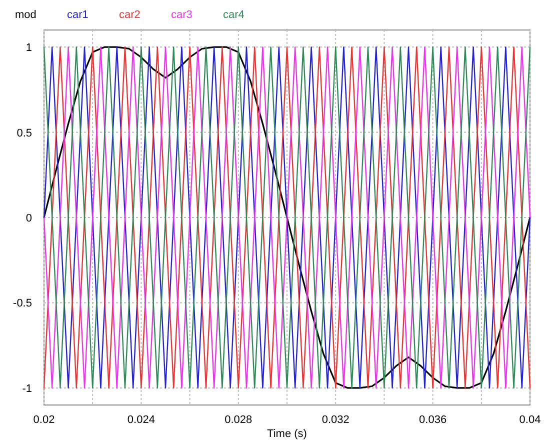  I want to click on y-tick-label: 0.5, so click(24, 133).